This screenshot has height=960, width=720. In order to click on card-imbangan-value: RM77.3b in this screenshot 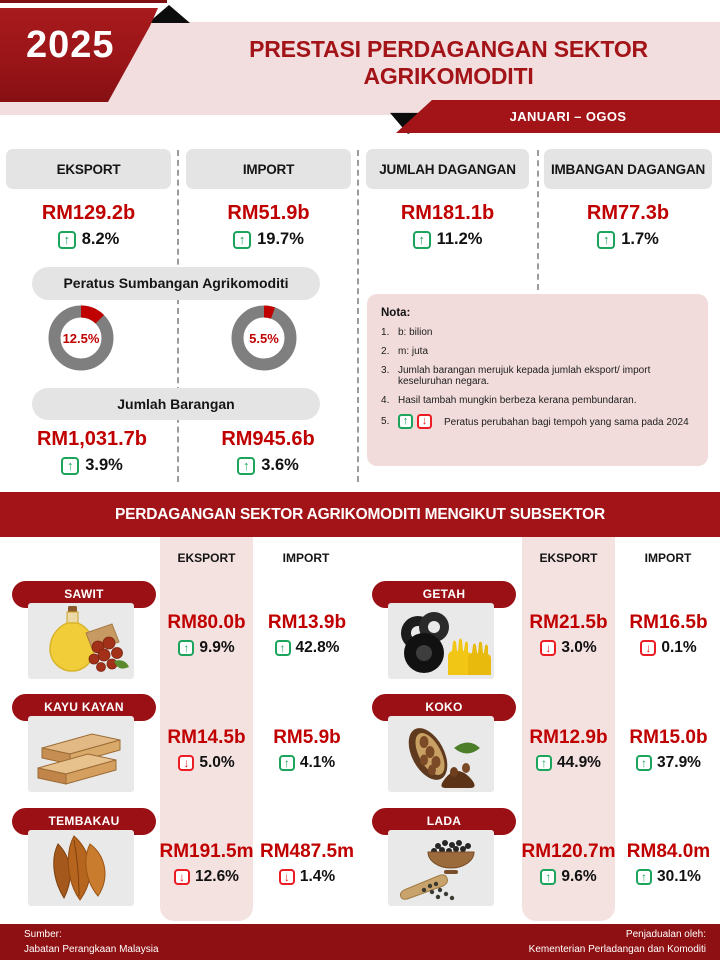, I will do `click(628, 213)`.